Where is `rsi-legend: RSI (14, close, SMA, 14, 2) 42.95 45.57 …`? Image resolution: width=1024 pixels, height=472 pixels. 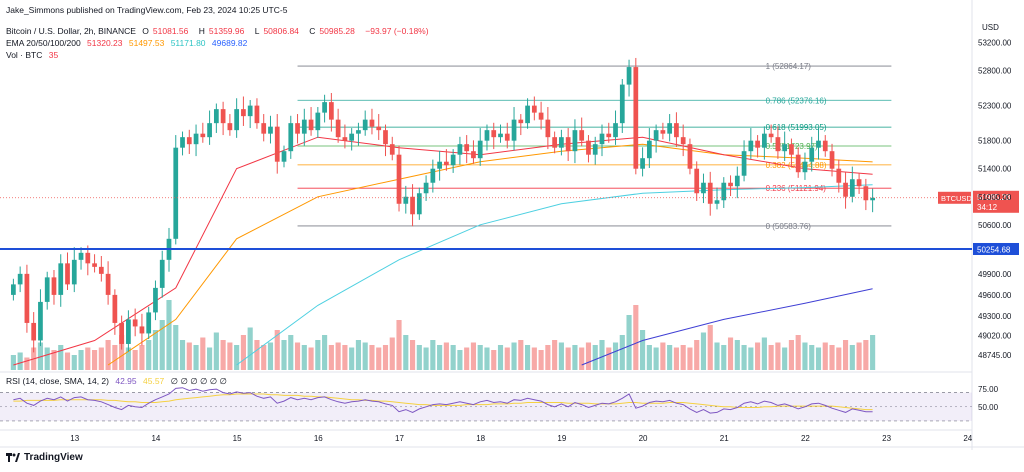
rsi-legend: RSI (14, close, SMA, 14, 2) 42.95 45.57 … is located at coordinates (118, 381).